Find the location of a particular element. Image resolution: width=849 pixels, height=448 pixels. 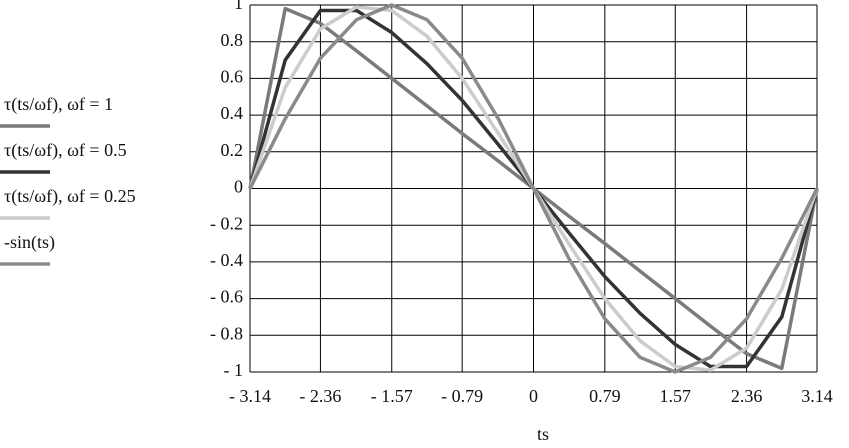

x-tick-label: - 1.57 is located at coordinates (392, 396).